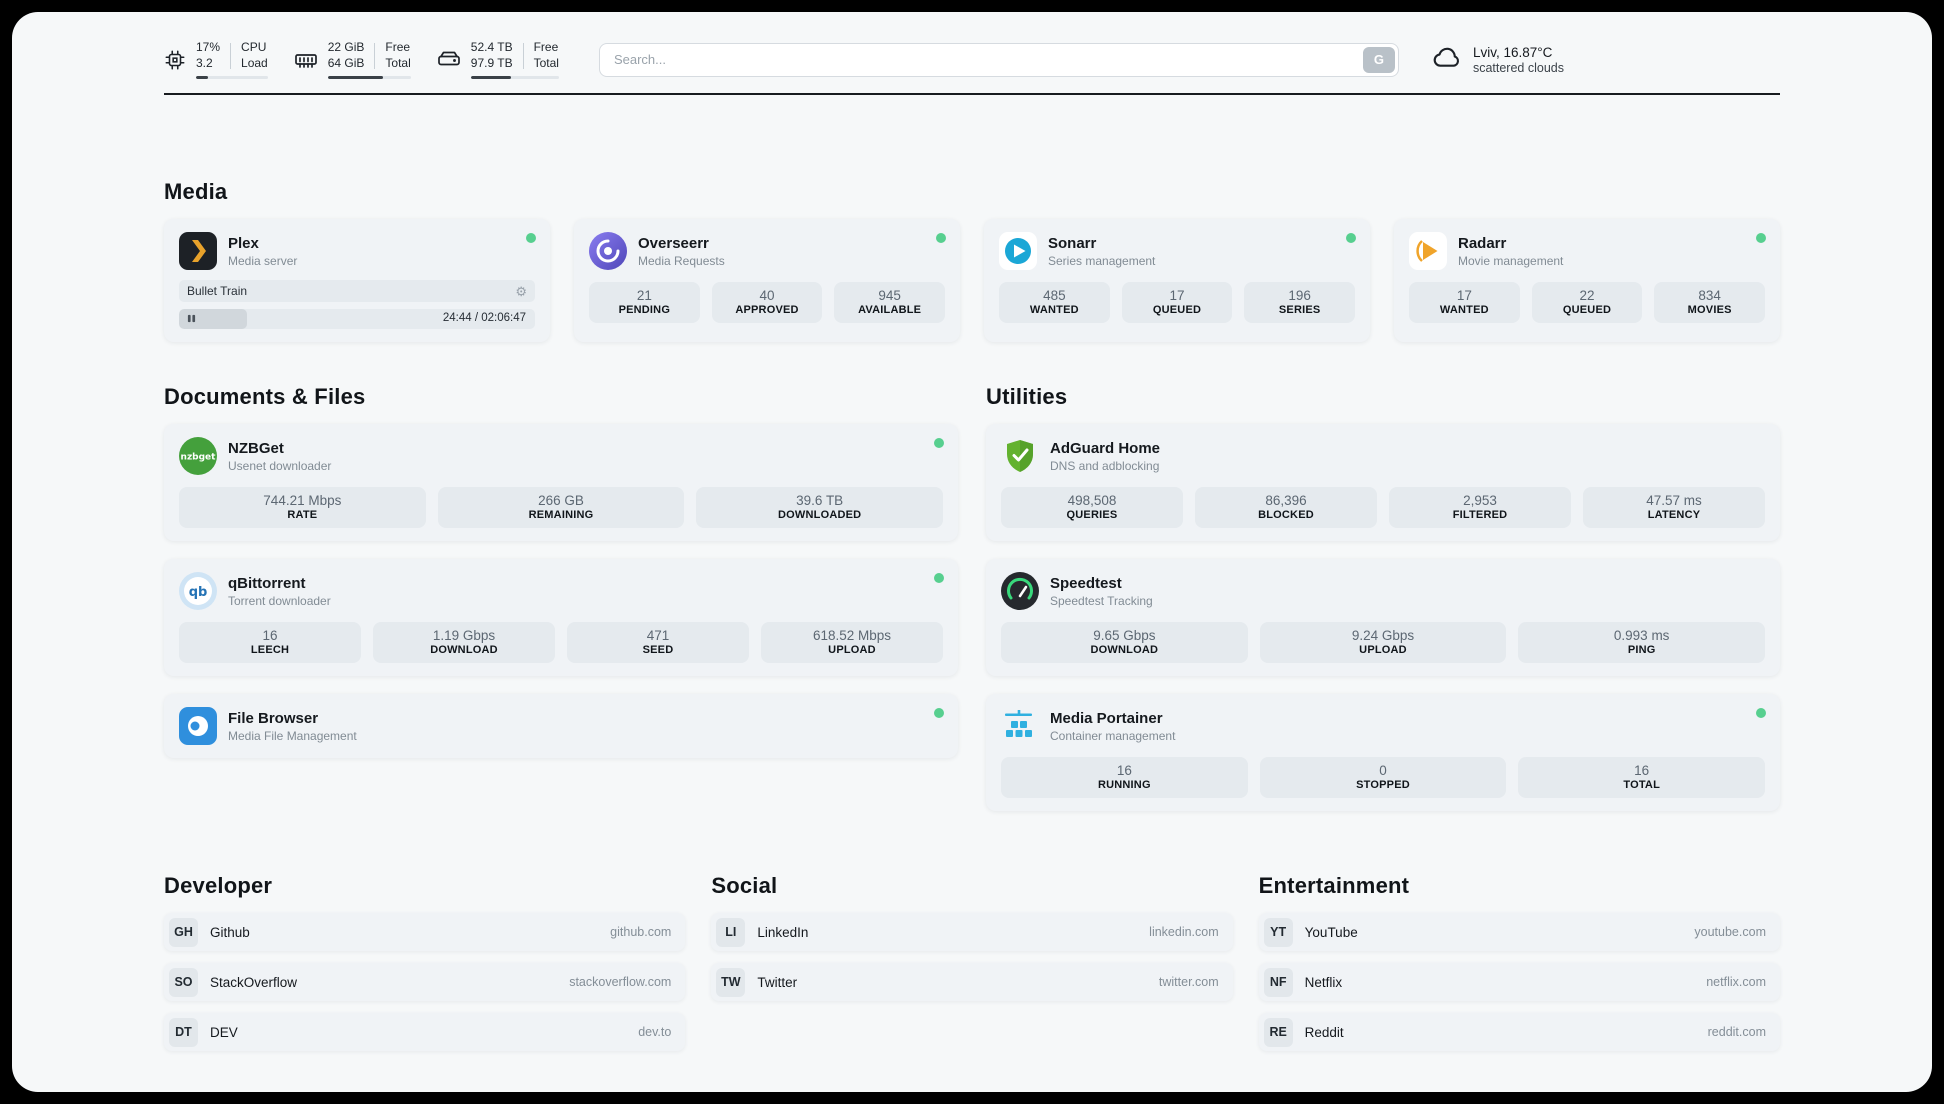  Describe the element at coordinates (658, 643) in the screenshot. I see `stat-box: 471 SEED` at that location.